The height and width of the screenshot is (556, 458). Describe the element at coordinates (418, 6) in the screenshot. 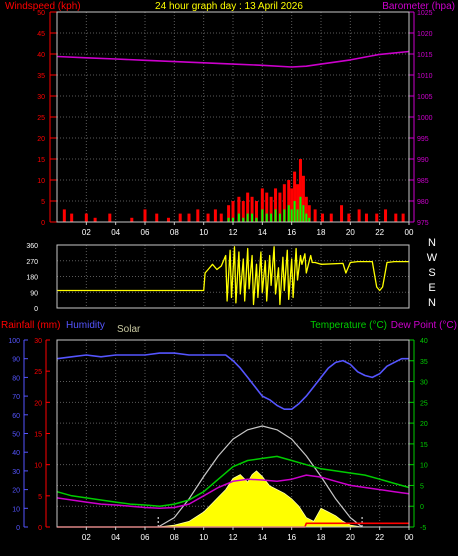

I see `barometer-axis-label: Barometer (hpa)` at that location.